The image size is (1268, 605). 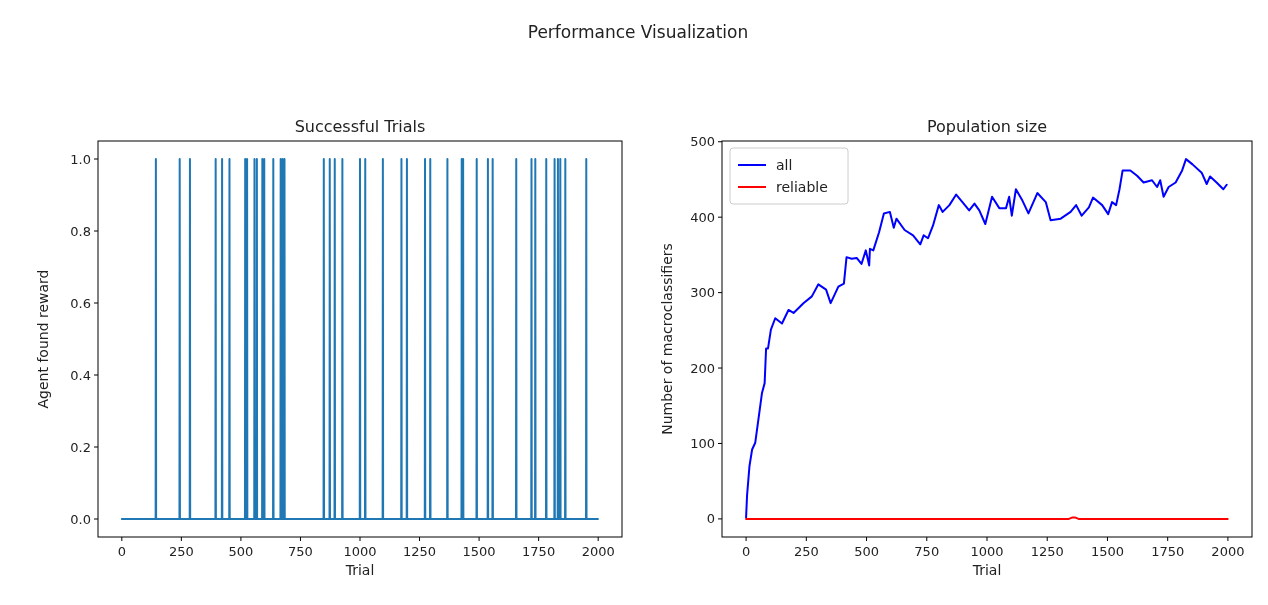 I want to click on y-tick-label: 0.8, so click(x=80, y=231).